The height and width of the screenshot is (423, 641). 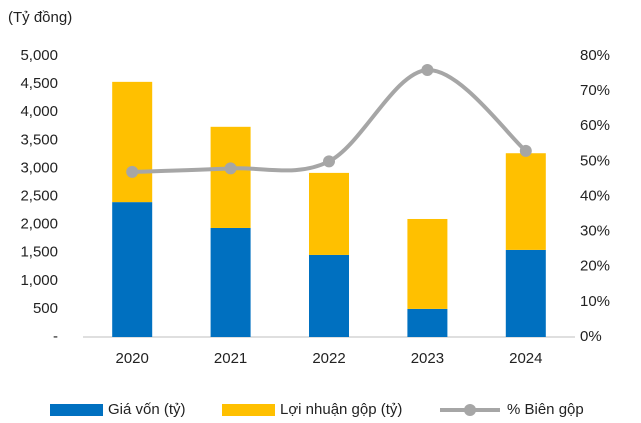 What do you see at coordinates (39, 55) in the screenshot?
I see `y-tick-label: 5,000` at bounding box center [39, 55].